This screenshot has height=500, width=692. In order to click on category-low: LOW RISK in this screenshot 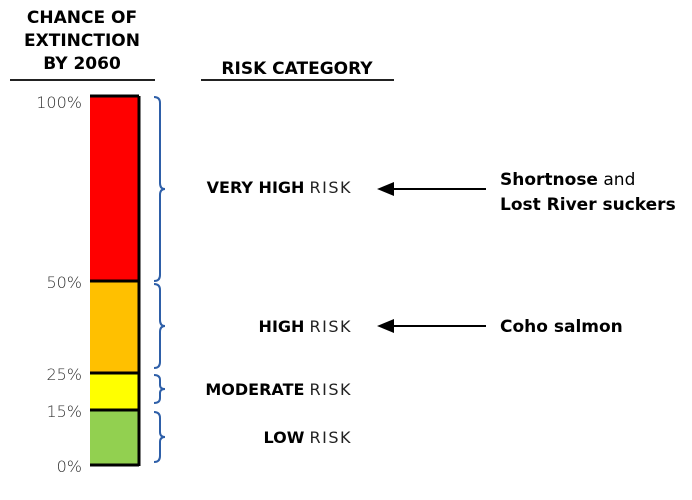, I will do `click(308, 437)`.